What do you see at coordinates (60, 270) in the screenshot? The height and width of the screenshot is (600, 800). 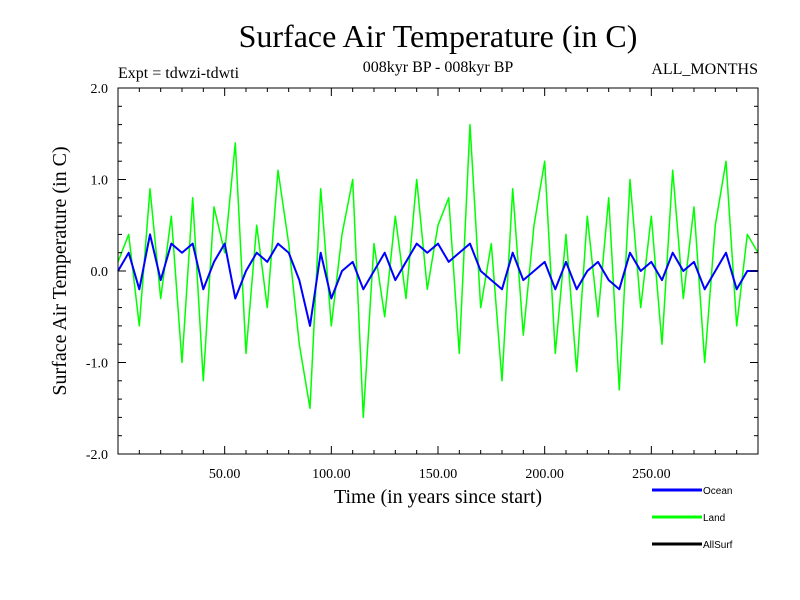 I see `y-axis-label: Surface Air Temperature (in C)` at bounding box center [60, 270].